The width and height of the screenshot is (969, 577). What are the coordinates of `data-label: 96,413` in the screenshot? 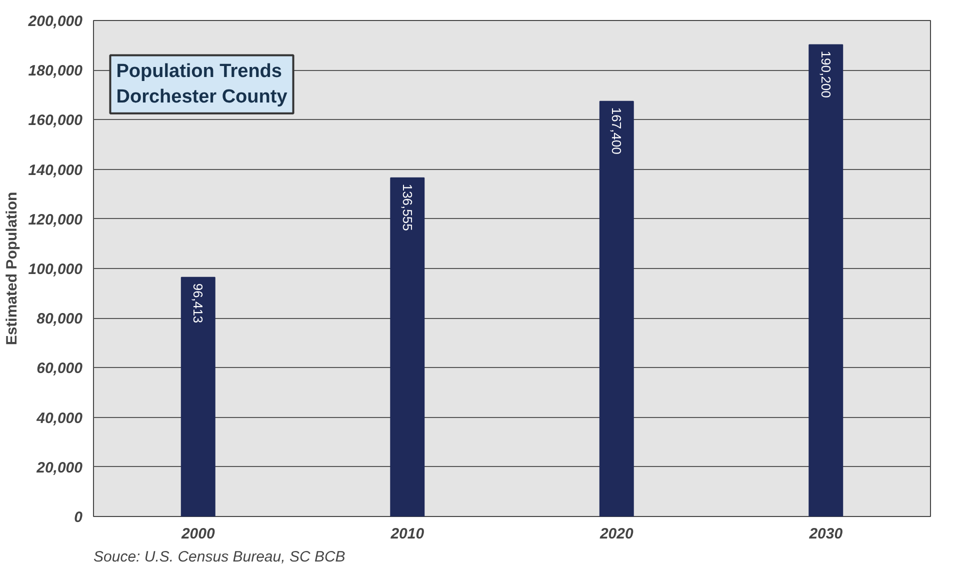 It's located at (198, 303).